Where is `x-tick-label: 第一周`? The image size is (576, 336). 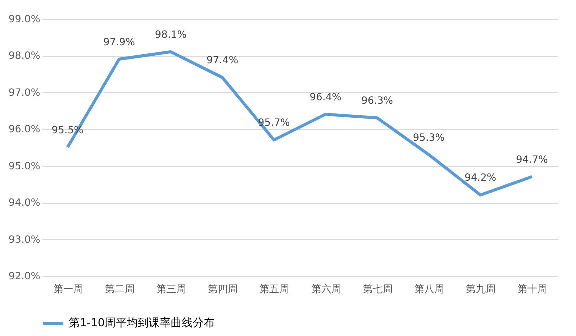
x-tick-label: 第一周 is located at coordinates (68, 290).